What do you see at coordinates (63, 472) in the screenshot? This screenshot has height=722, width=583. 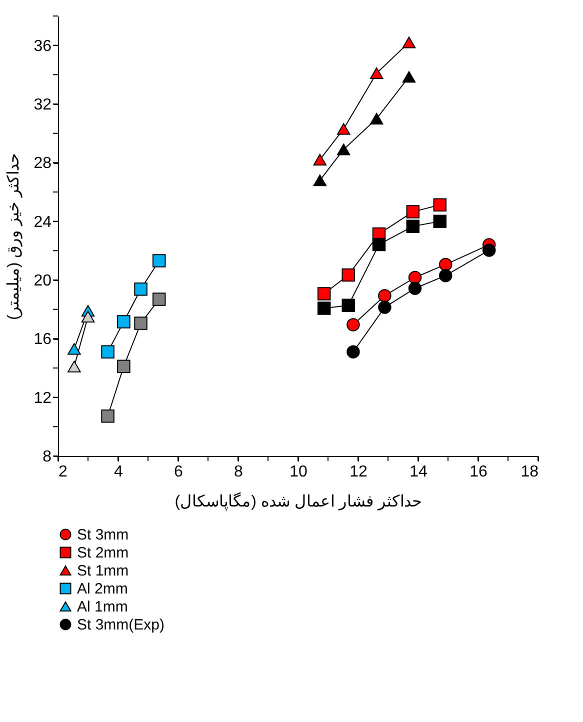 I see `x-tick-label: 2` at bounding box center [63, 472].